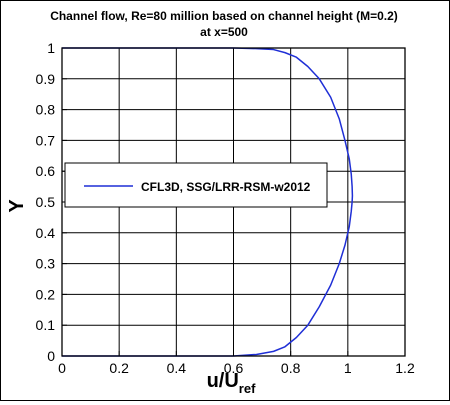  I want to click on x-tick-label: 0.4, so click(177, 368).